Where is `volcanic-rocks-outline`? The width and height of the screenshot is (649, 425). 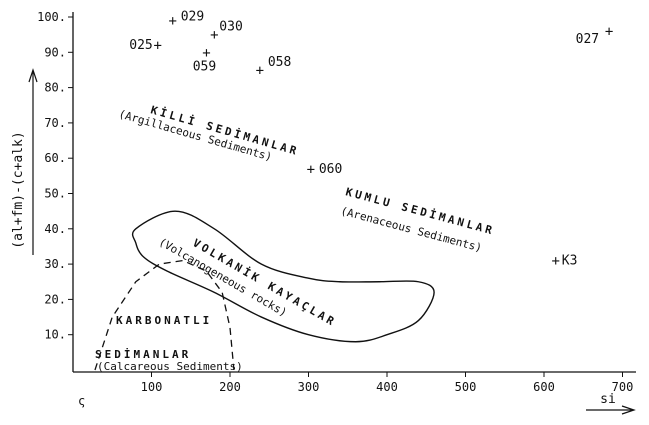 volcanic-rocks-outline is located at coordinates (283, 276).